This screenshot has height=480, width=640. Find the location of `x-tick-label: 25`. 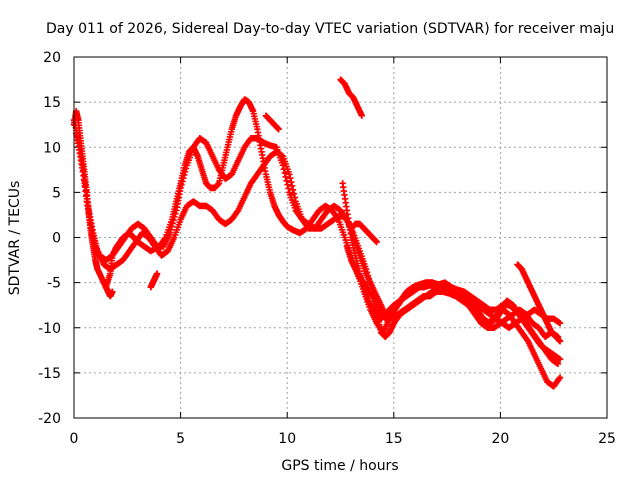

x-tick-label: 25 is located at coordinates (607, 439).